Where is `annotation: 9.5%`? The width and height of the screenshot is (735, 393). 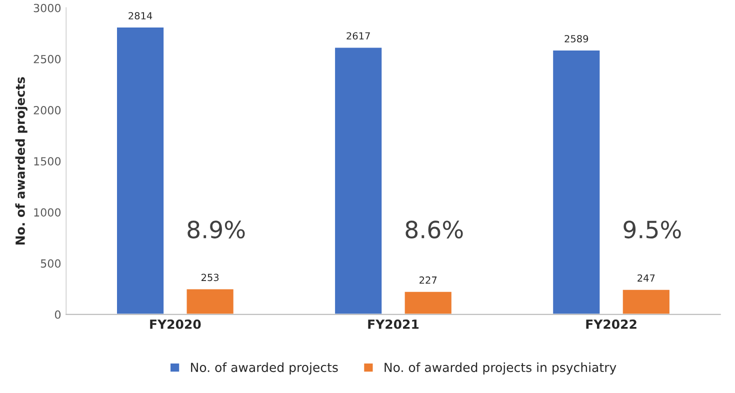
annotation: 9.5% is located at coordinates (652, 229).